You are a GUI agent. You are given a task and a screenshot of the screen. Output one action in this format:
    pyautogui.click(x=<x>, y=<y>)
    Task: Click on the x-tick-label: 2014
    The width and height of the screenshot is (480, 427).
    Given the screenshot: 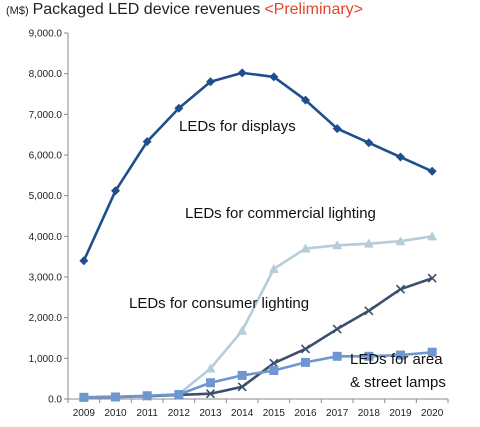 What is the action you would take?
    pyautogui.click(x=242, y=413)
    